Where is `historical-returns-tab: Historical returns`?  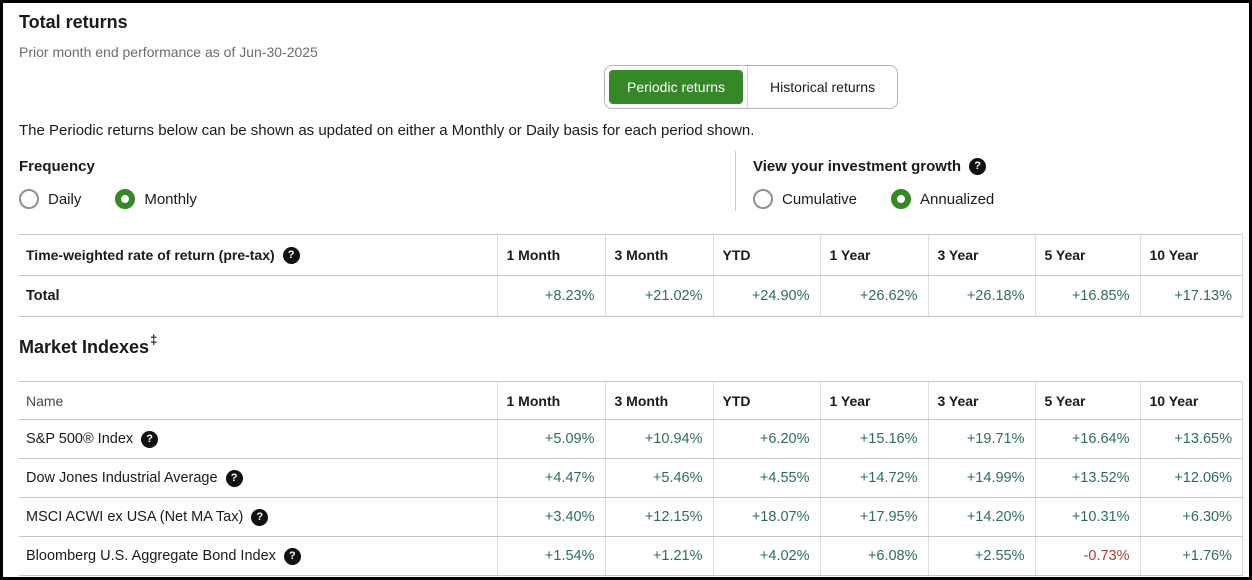 historical-returns-tab: Historical returns is located at coordinates (823, 87).